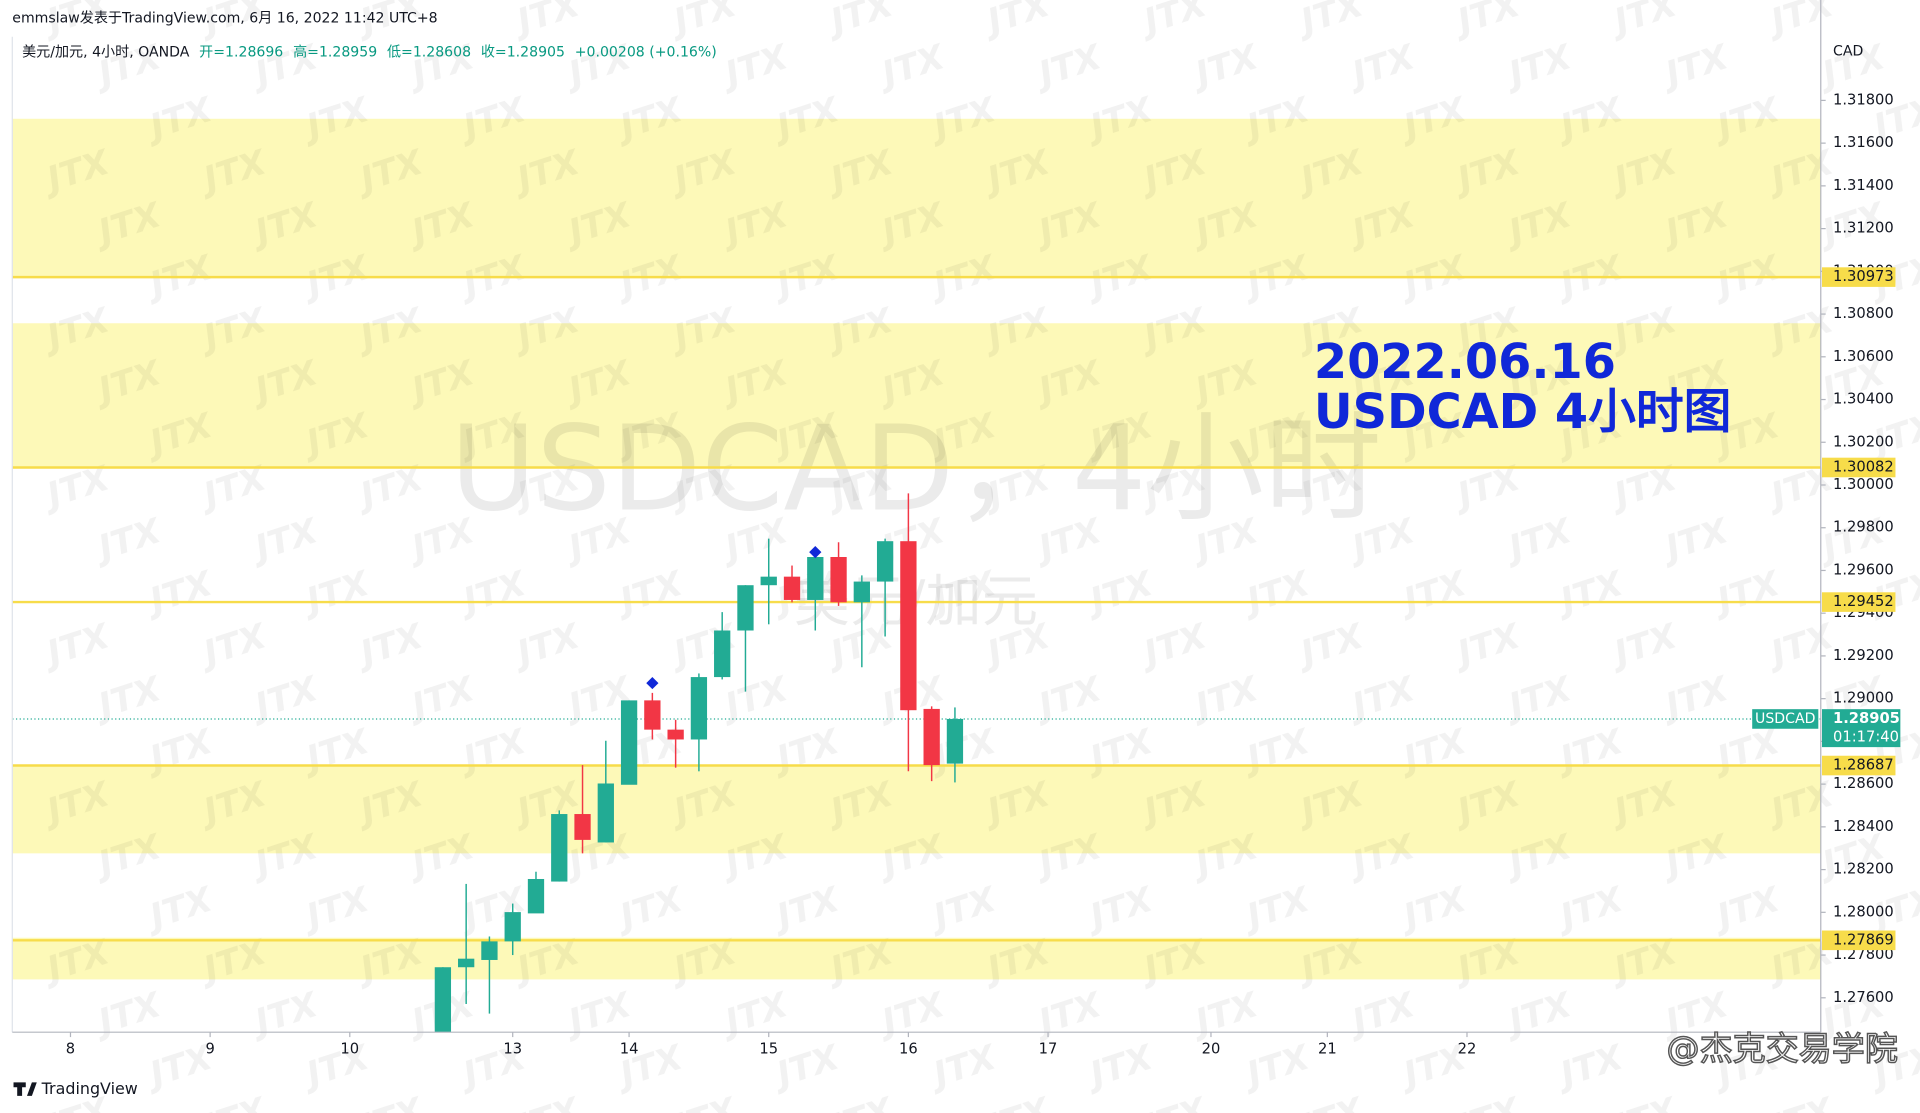 The width and height of the screenshot is (1920, 1113). Describe the element at coordinates (1863, 954) in the screenshot. I see `y-tick-label: 1.27800` at that location.